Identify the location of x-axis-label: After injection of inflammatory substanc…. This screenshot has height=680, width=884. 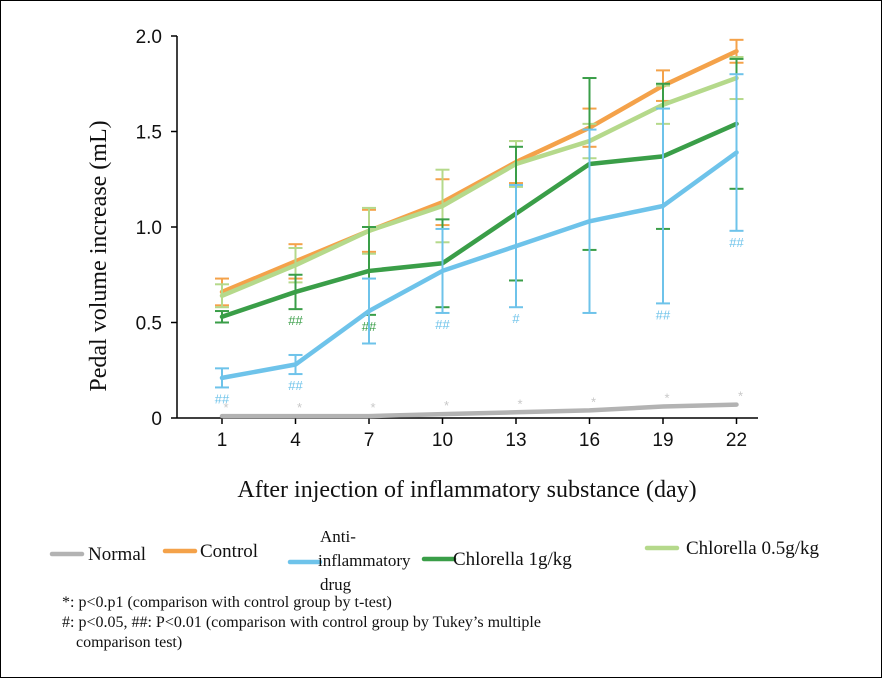
(466, 490).